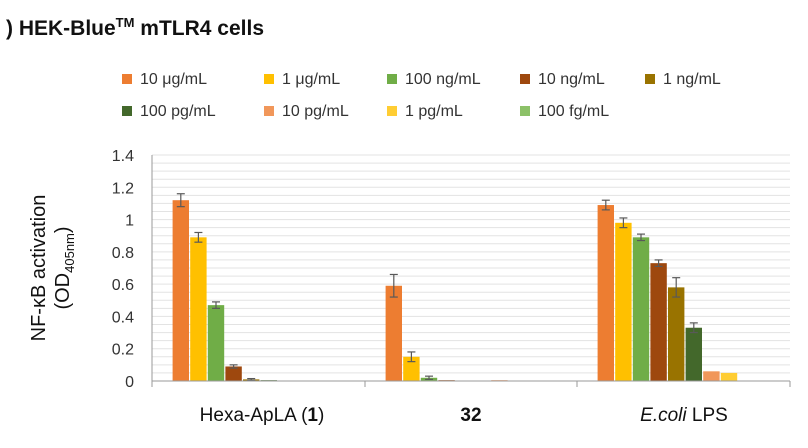  I want to click on x-category-label: 32, so click(470, 415).